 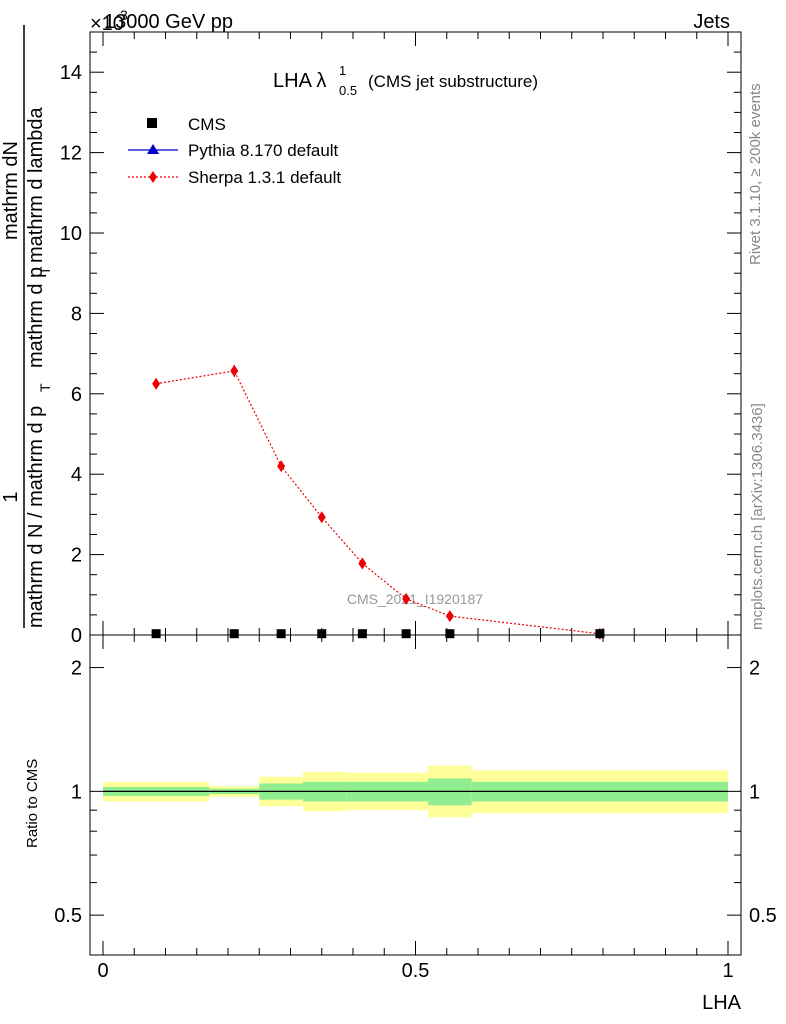 What do you see at coordinates (416, 971) in the screenshot?
I see `ratio-x-tick-label: 0.5` at bounding box center [416, 971].